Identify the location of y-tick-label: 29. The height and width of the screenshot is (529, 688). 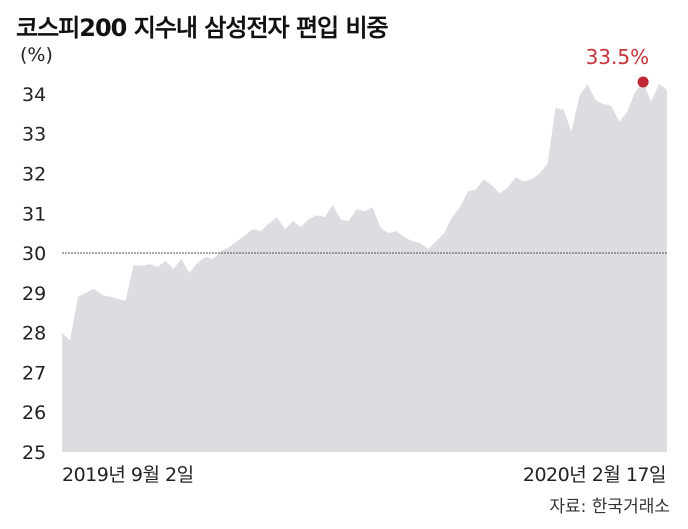
(34, 294).